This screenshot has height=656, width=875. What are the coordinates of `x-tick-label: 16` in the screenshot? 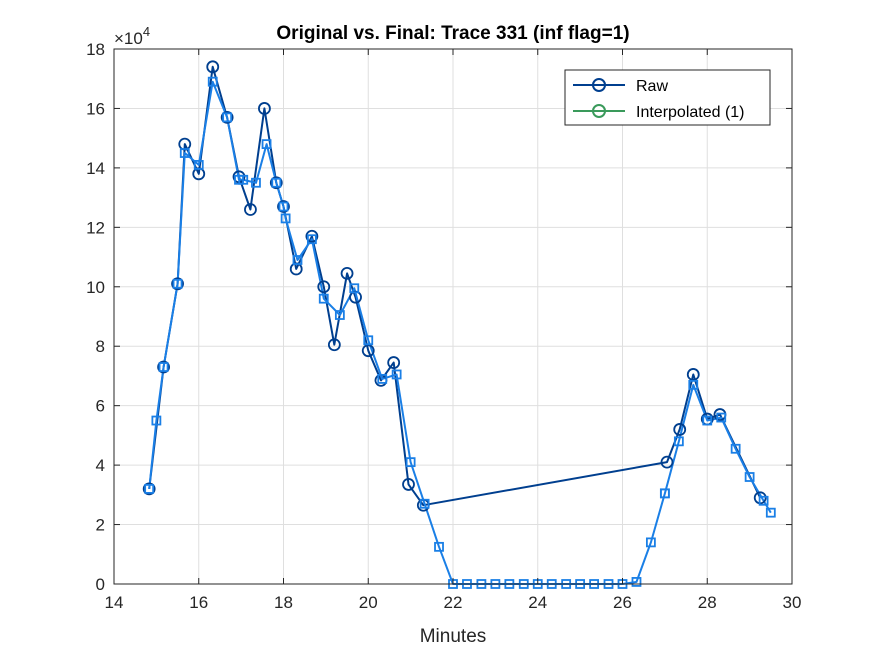 It's located at (198, 602).